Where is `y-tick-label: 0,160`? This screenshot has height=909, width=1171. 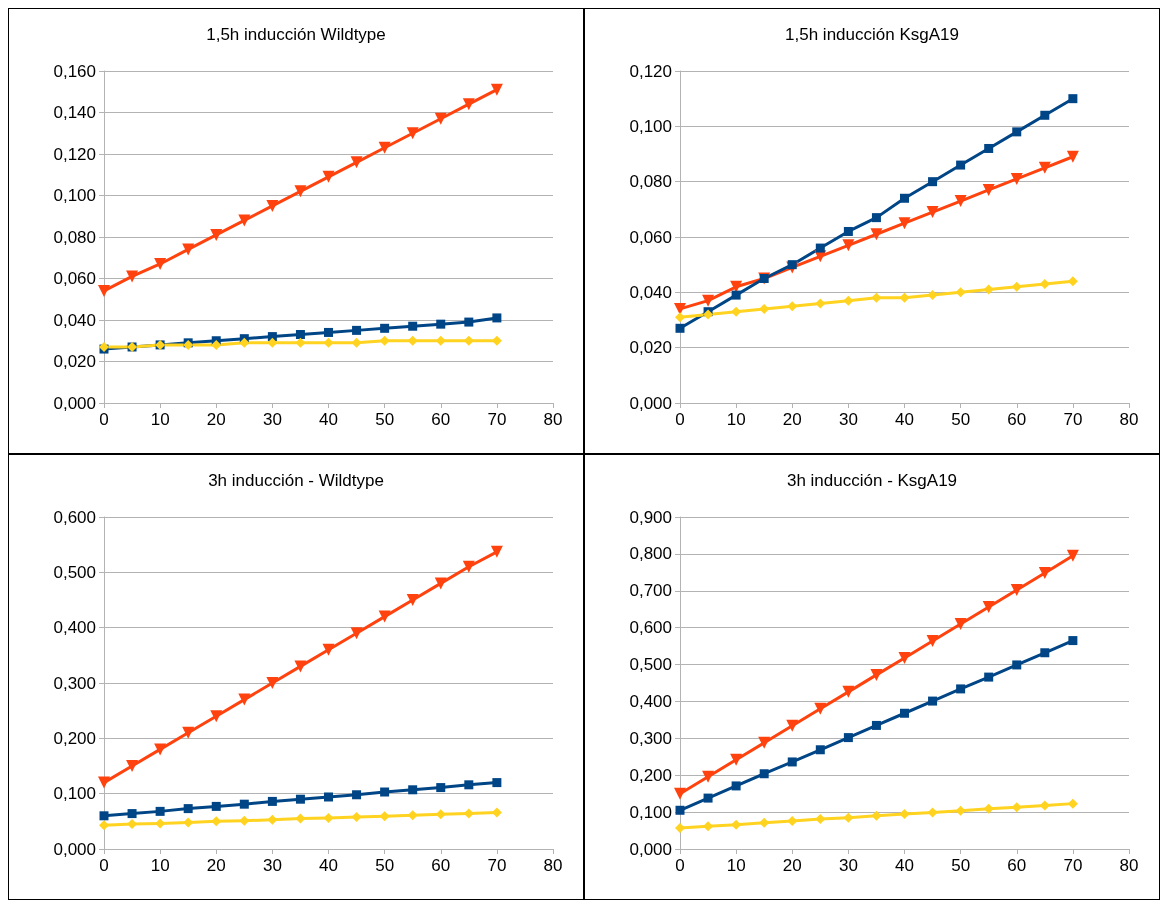
y-tick-label: 0,160 is located at coordinates (74, 71).